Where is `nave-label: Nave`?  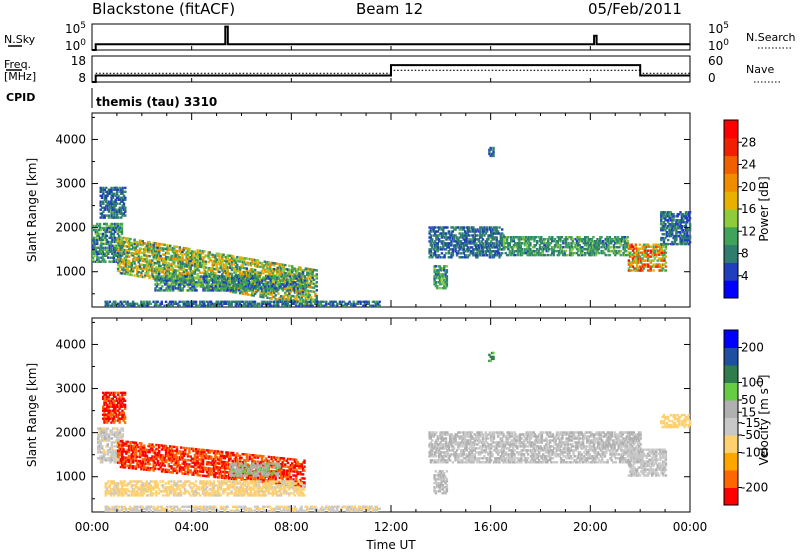 nave-label: Nave is located at coordinates (760, 69).